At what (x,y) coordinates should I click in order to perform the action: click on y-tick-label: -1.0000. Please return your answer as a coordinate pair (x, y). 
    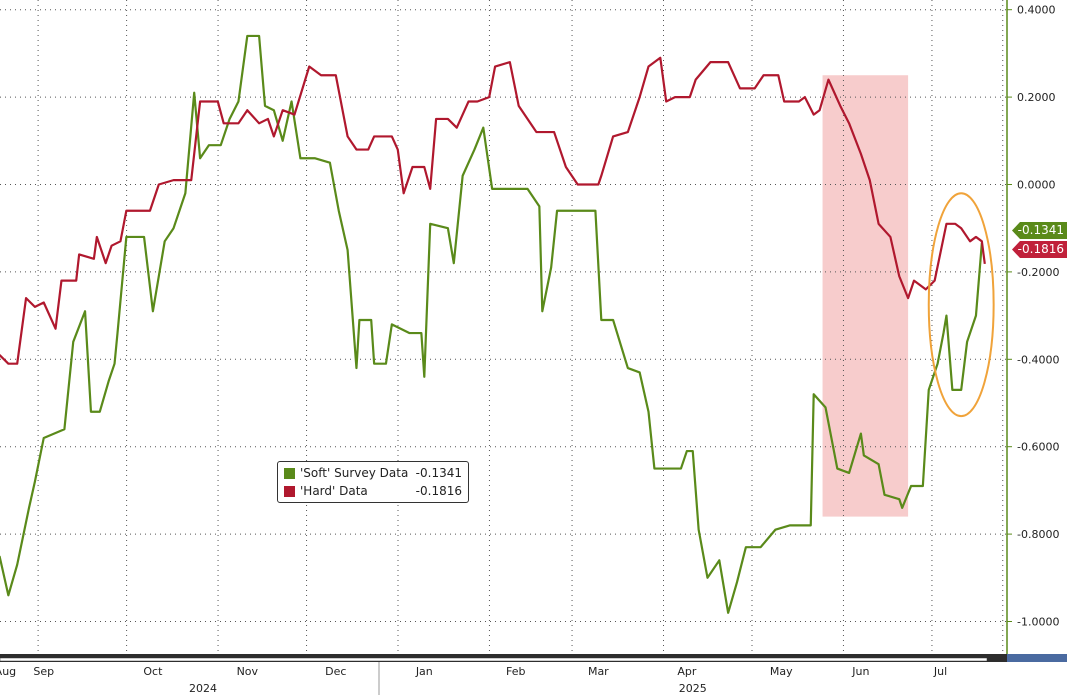
    Looking at the image, I should click on (1038, 622).